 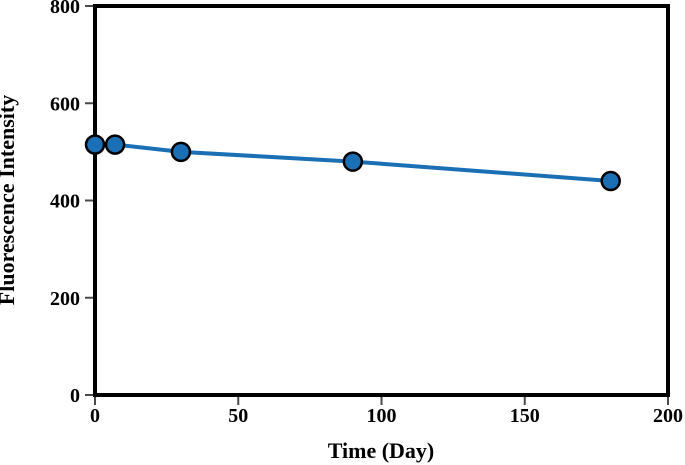 What do you see at coordinates (65, 9) in the screenshot?
I see `y-tick-label: 800` at bounding box center [65, 9].